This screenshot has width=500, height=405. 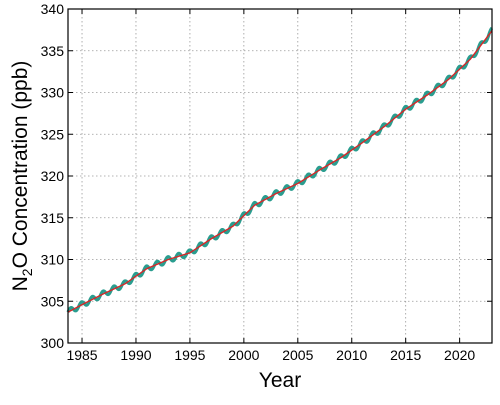 I want to click on y-axis-title-suffix: O Concentration (ppb), so click(x=20, y=165).